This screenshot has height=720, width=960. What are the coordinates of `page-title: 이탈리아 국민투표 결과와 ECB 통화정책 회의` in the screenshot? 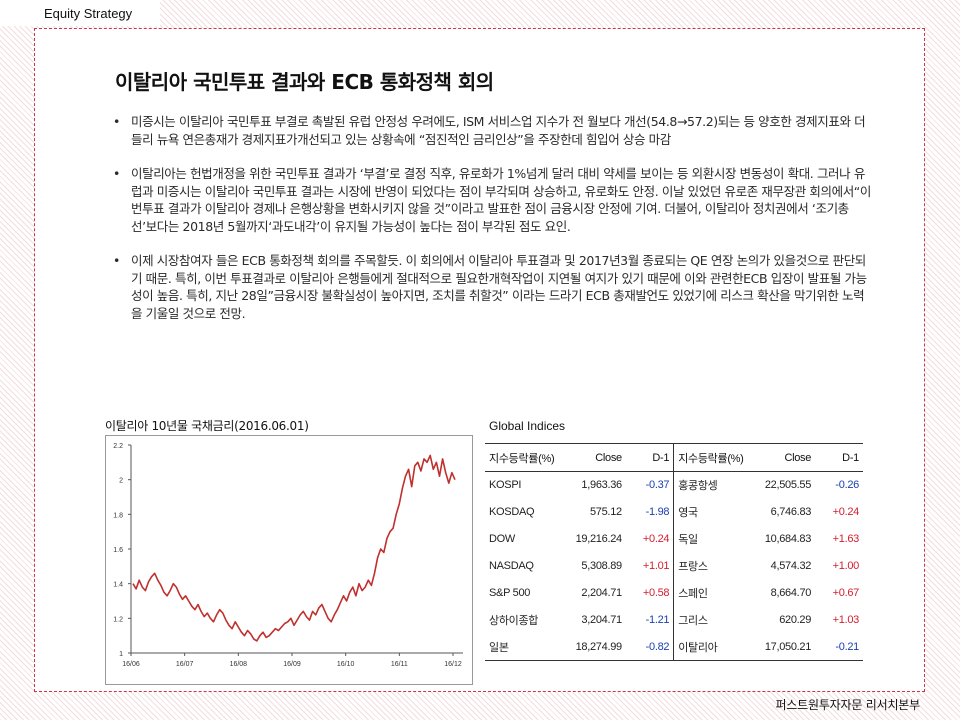 It's located at (304, 82).